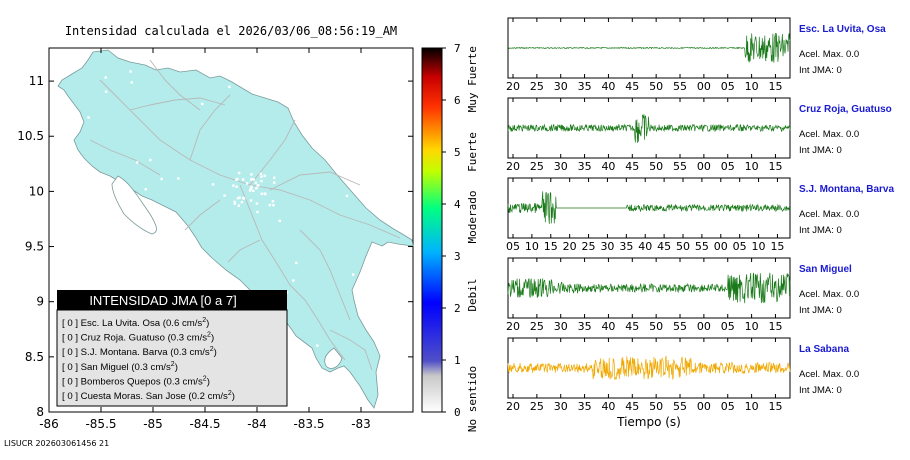 This screenshot has height=460, width=910. I want to click on station-name: Cruz Roja, Guatuso, so click(845, 109).